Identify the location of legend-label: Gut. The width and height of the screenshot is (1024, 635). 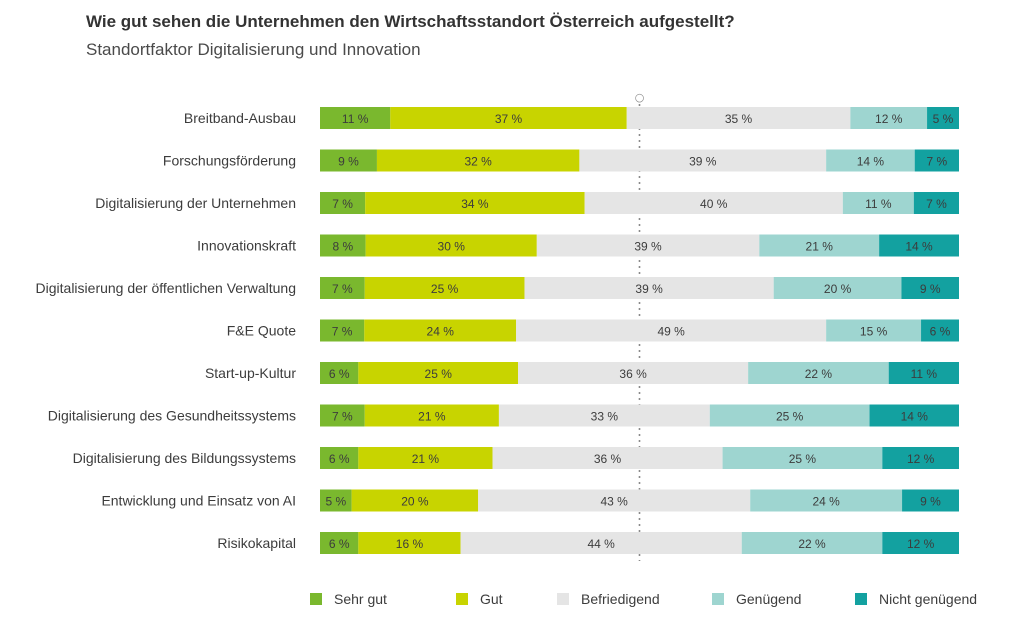
(491, 599).